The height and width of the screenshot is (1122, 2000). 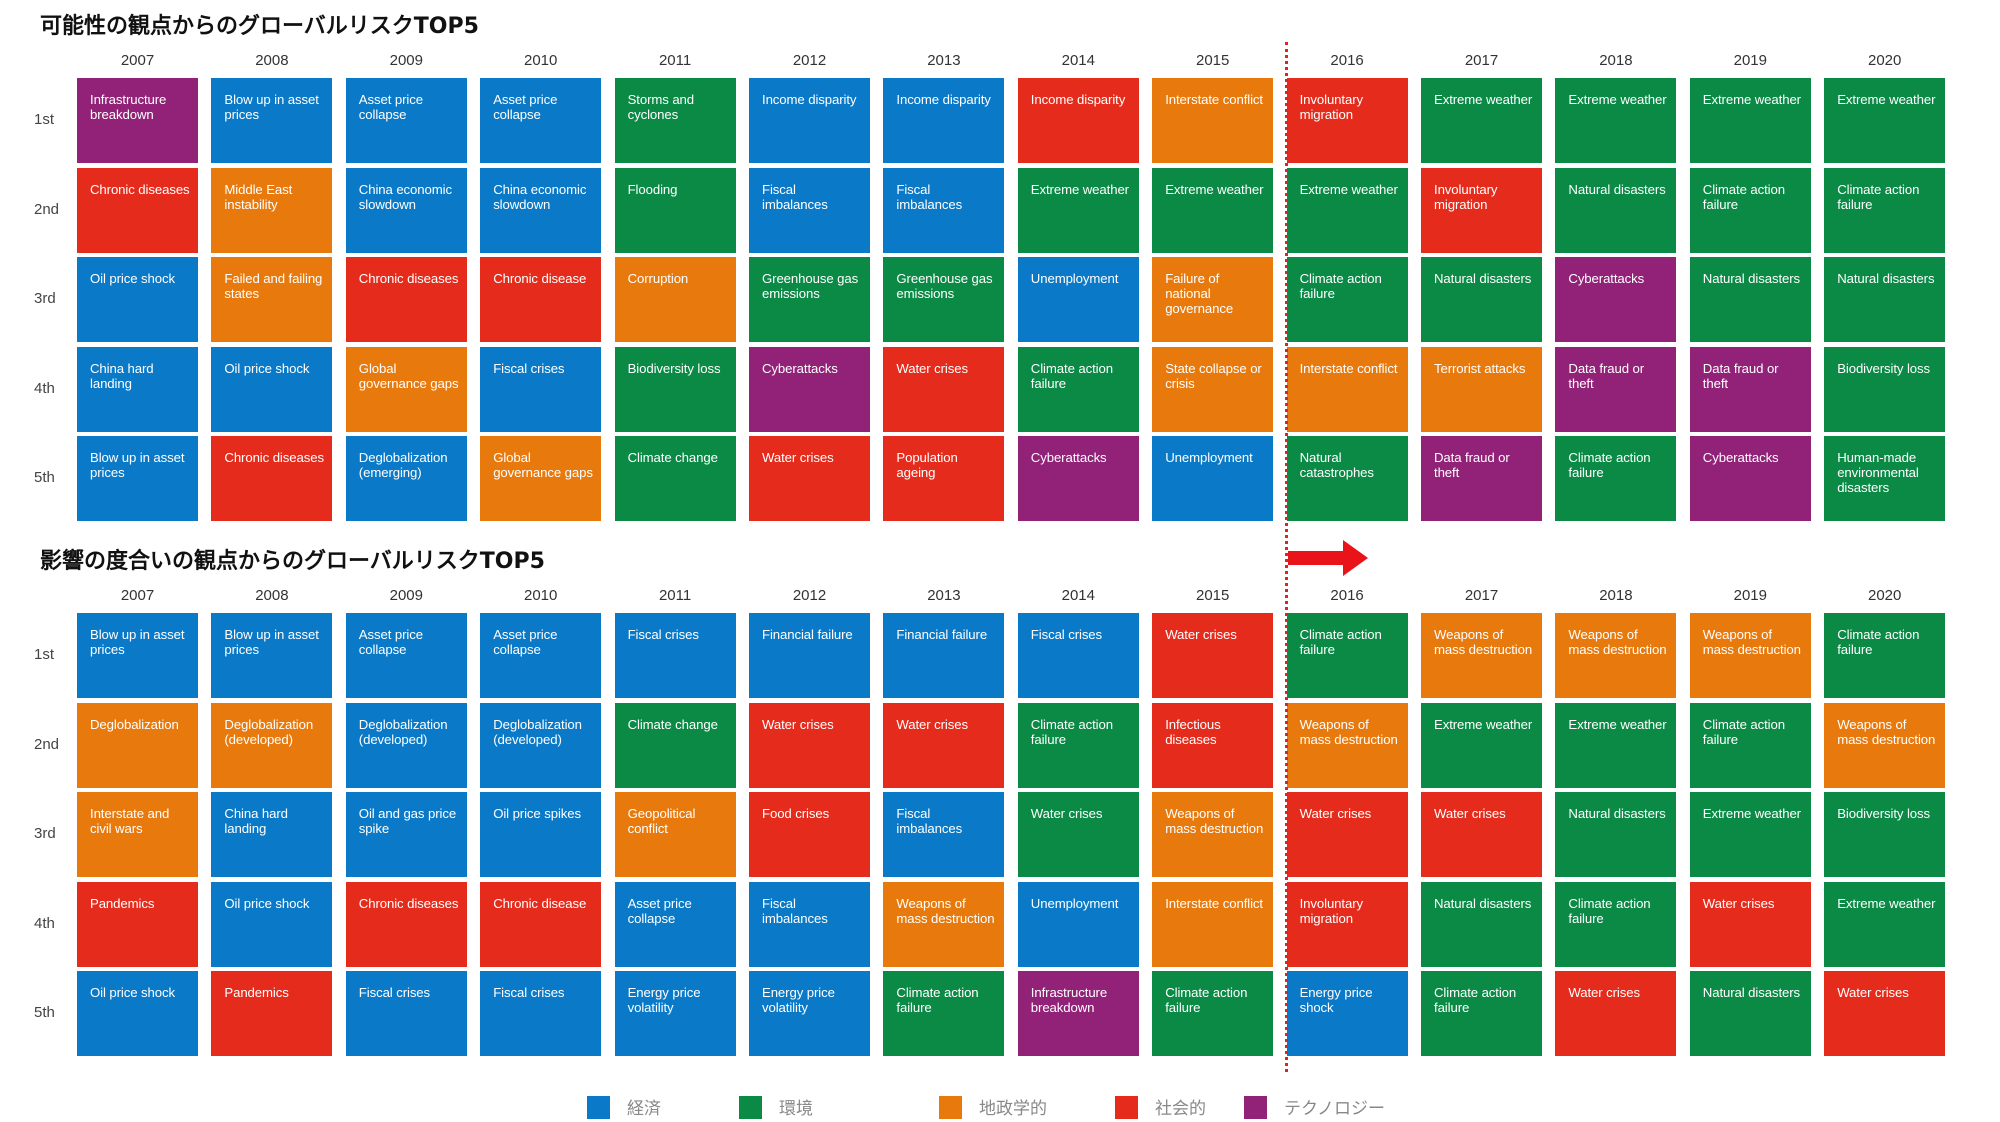 What do you see at coordinates (44, 923) in the screenshot?
I see `rank-label: 4th` at bounding box center [44, 923].